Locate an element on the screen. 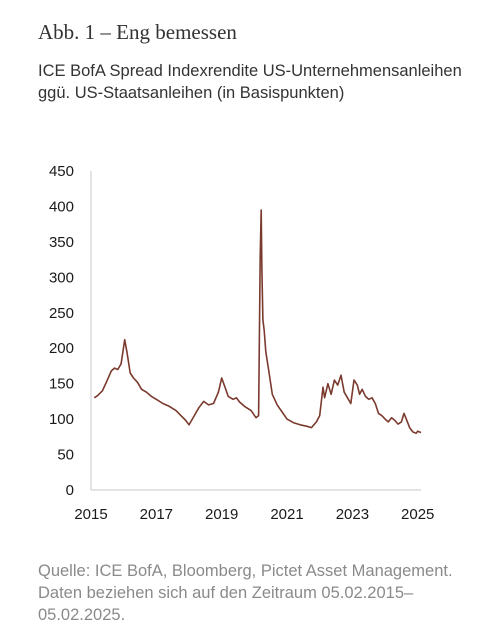  y-tick-label: 450 is located at coordinates (61, 171).